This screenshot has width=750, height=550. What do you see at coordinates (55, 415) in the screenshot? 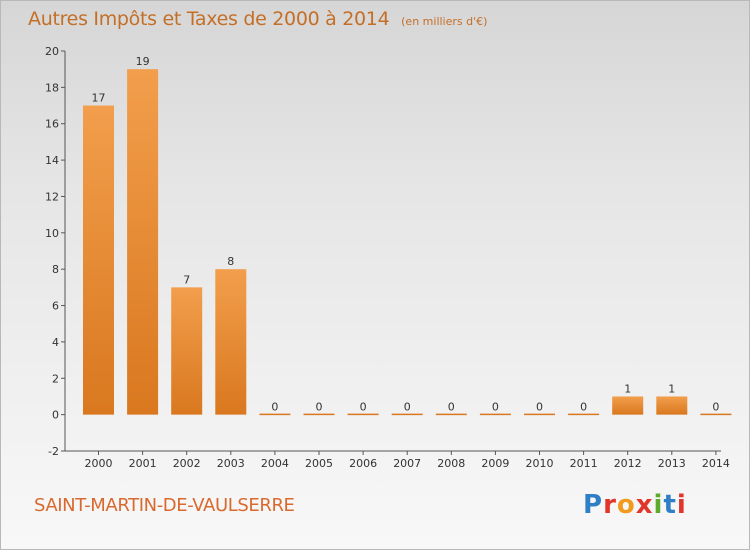
I see `y-tick-label: 0` at bounding box center [55, 415].